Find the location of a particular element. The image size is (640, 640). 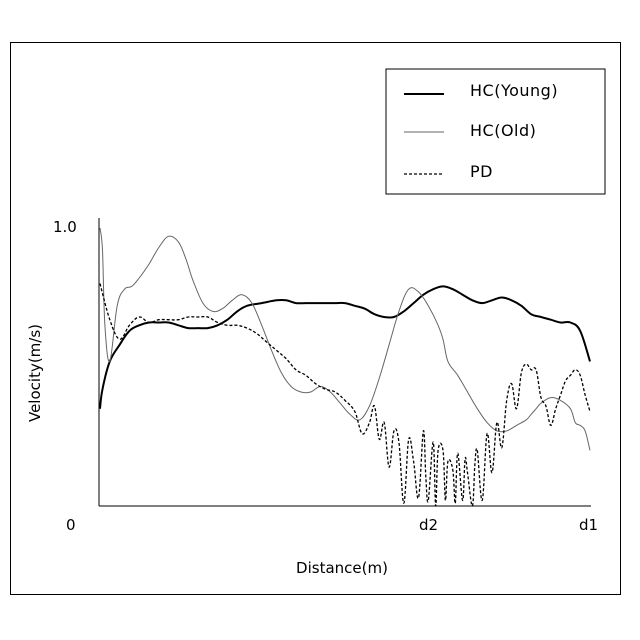

legend: HC(Young) HC(Old) PD is located at coordinates (495, 131).